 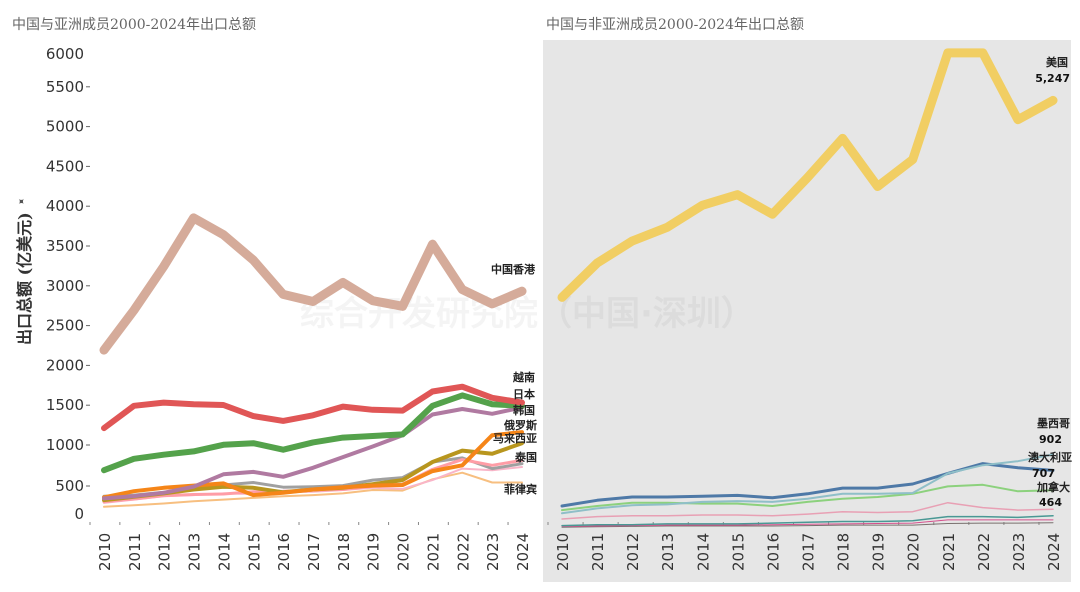 What do you see at coordinates (65, 286) in the screenshot?
I see `y-tick-label: 3000` at bounding box center [65, 286].